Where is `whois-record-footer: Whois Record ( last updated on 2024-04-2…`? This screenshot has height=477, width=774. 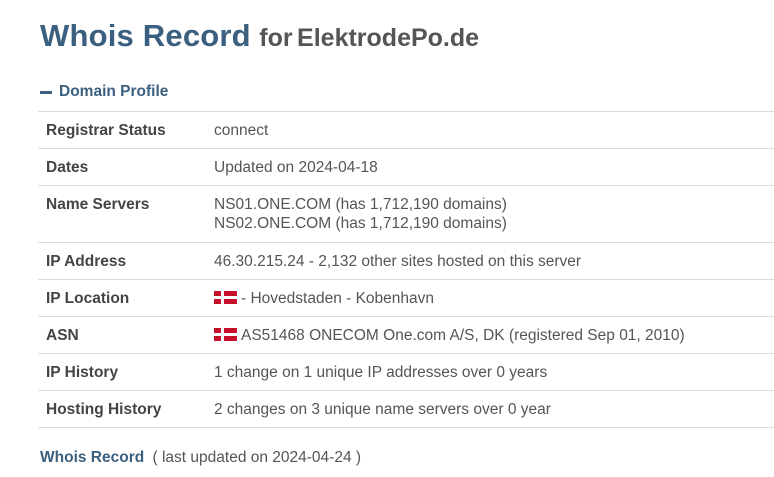 whois-record-footer: Whois Record ( last updated on 2024-04-2… is located at coordinates (200, 458).